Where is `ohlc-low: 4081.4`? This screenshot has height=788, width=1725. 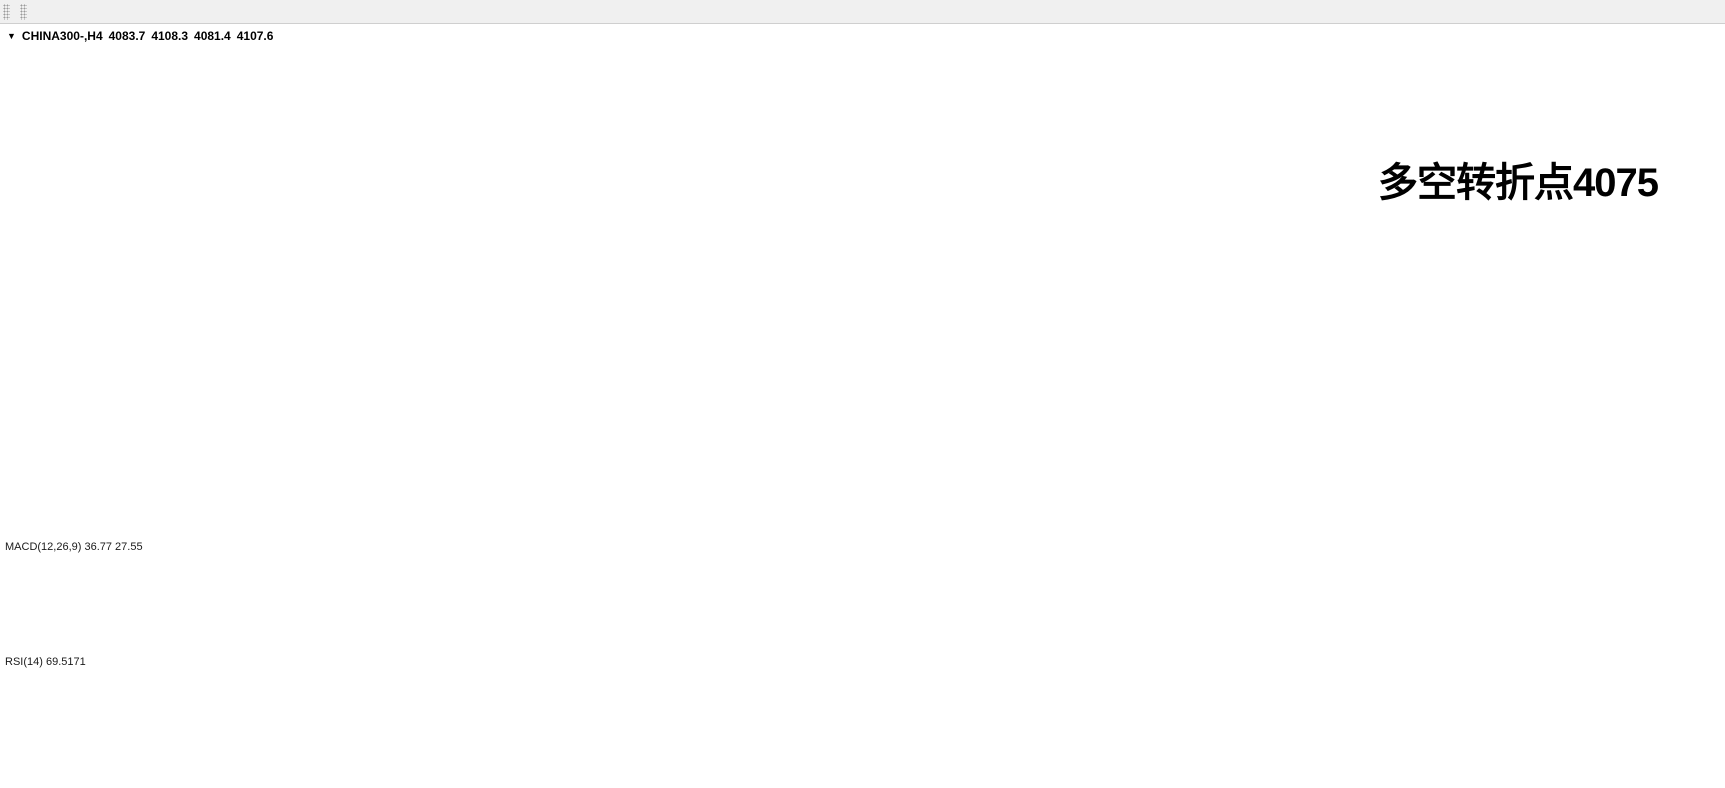
ohlc-low: 4081.4 is located at coordinates (212, 36).